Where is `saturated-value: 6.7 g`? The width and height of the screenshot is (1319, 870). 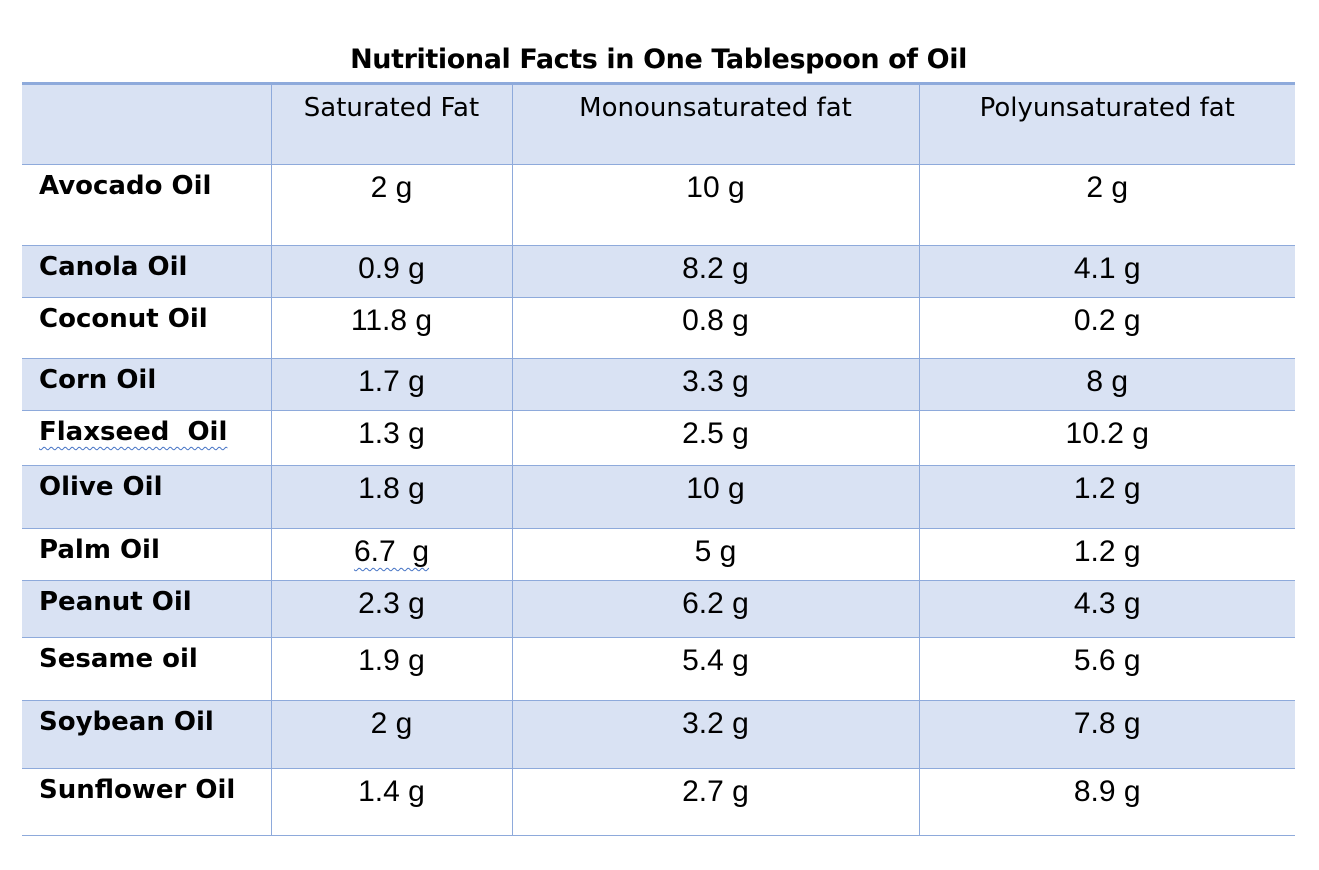
saturated-value: 6.7 g is located at coordinates (391, 554).